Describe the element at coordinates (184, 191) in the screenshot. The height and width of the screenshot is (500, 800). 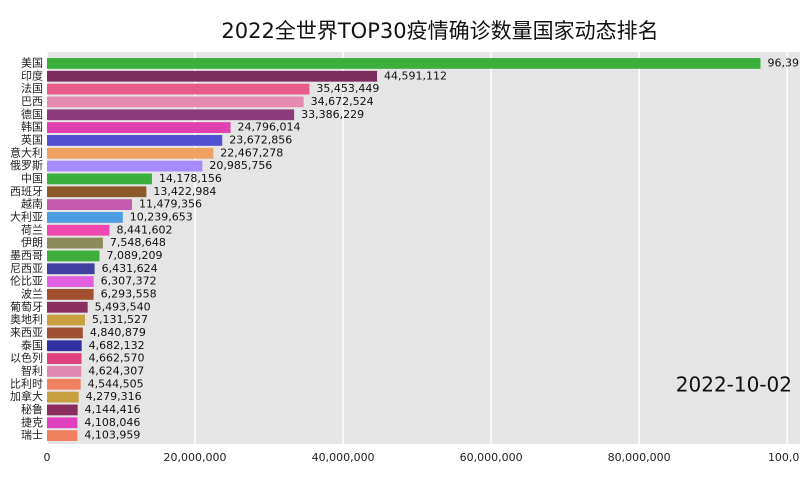
I see `value-label: 13,422,984` at that location.